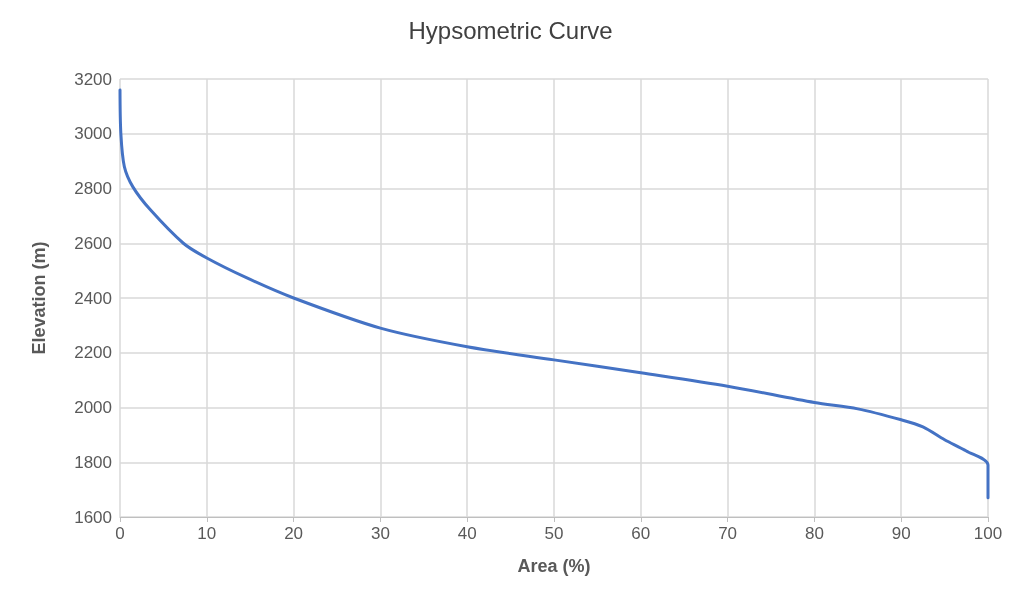  What do you see at coordinates (641, 533) in the screenshot?
I see `x-tick-label: 60` at bounding box center [641, 533].